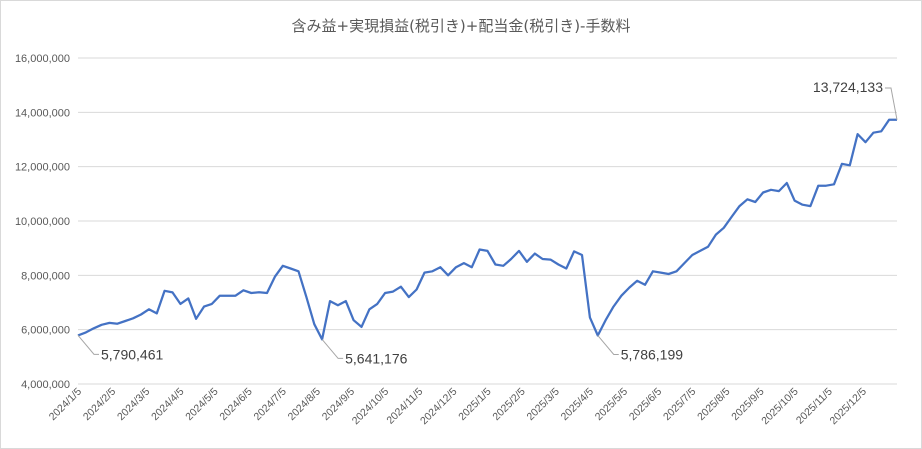 Image resolution: width=922 pixels, height=449 pixels. What do you see at coordinates (304, 404) in the screenshot?
I see `x-tick-label: 2024/8/5` at bounding box center [304, 404].